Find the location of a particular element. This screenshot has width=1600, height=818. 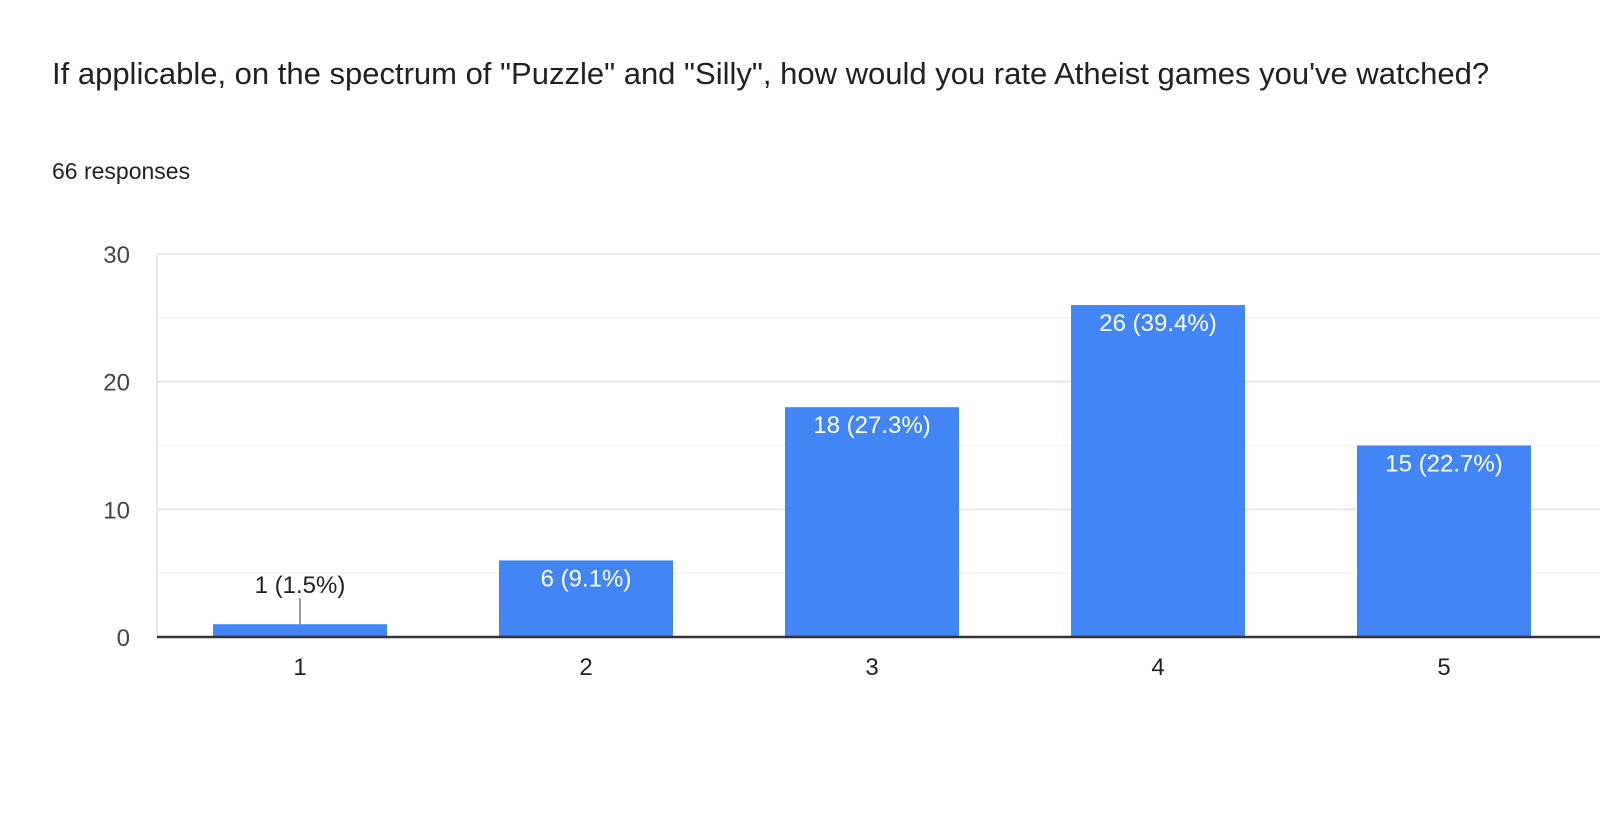

x-tick-label: 2 is located at coordinates (585, 667).